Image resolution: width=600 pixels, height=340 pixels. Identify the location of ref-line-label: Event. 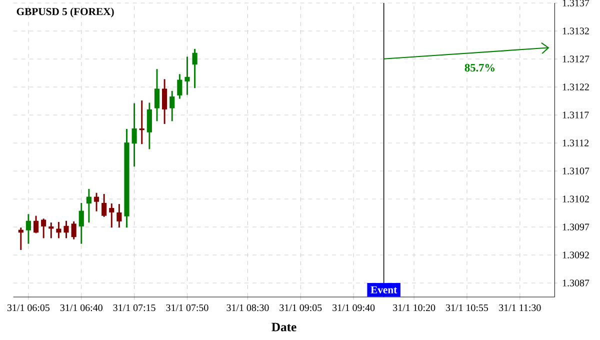
(384, 290).